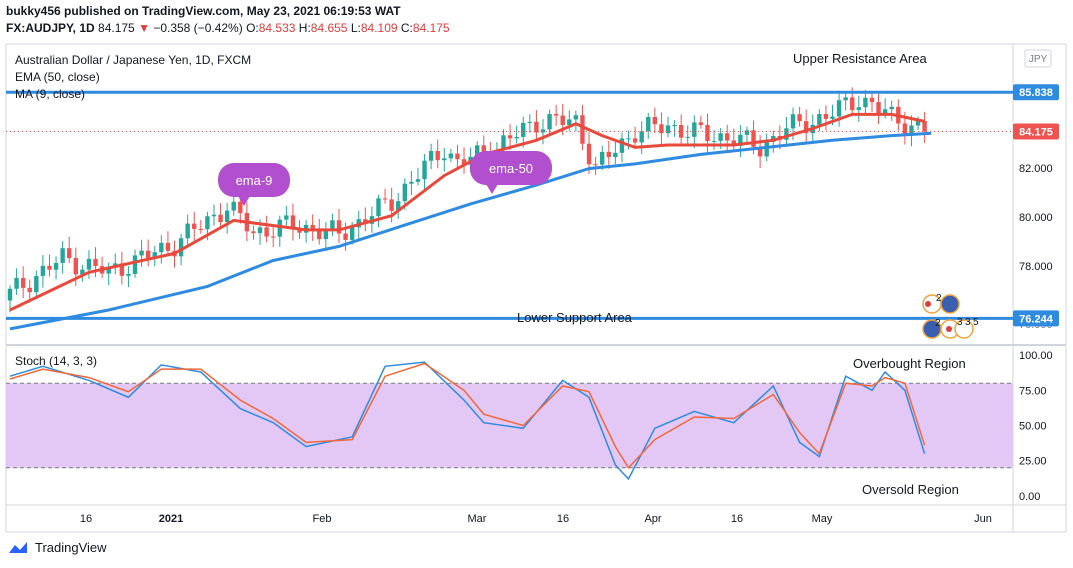 The image size is (1073, 568). I want to click on stoch-scale: 100.00 75.00 50.00 25.00 0.00, so click(1036, 426).